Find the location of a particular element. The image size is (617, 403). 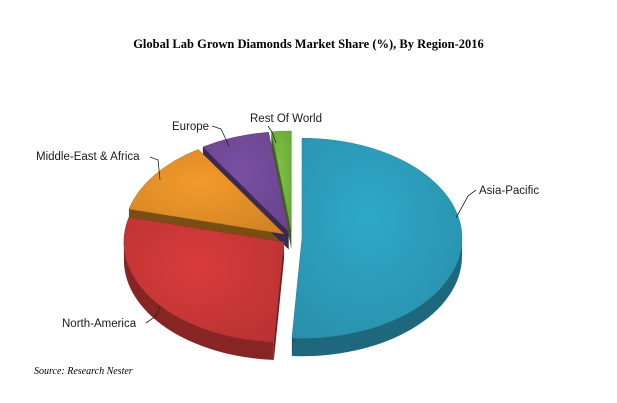

leader-line-middle-east-africa is located at coordinates (155, 168).